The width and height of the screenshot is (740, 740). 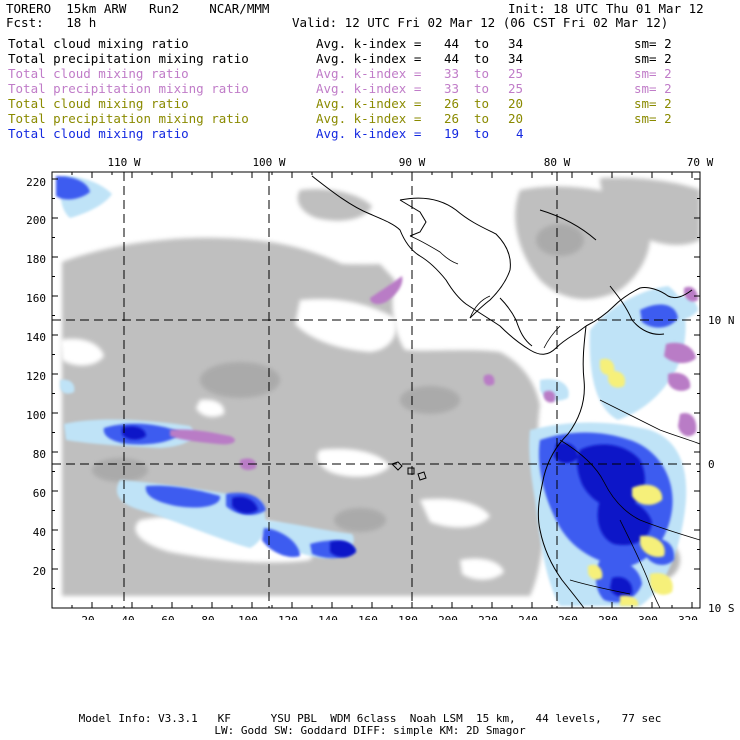 What do you see at coordinates (557, 162) in the screenshot?
I see `lon-label: 80 W` at bounding box center [557, 162].